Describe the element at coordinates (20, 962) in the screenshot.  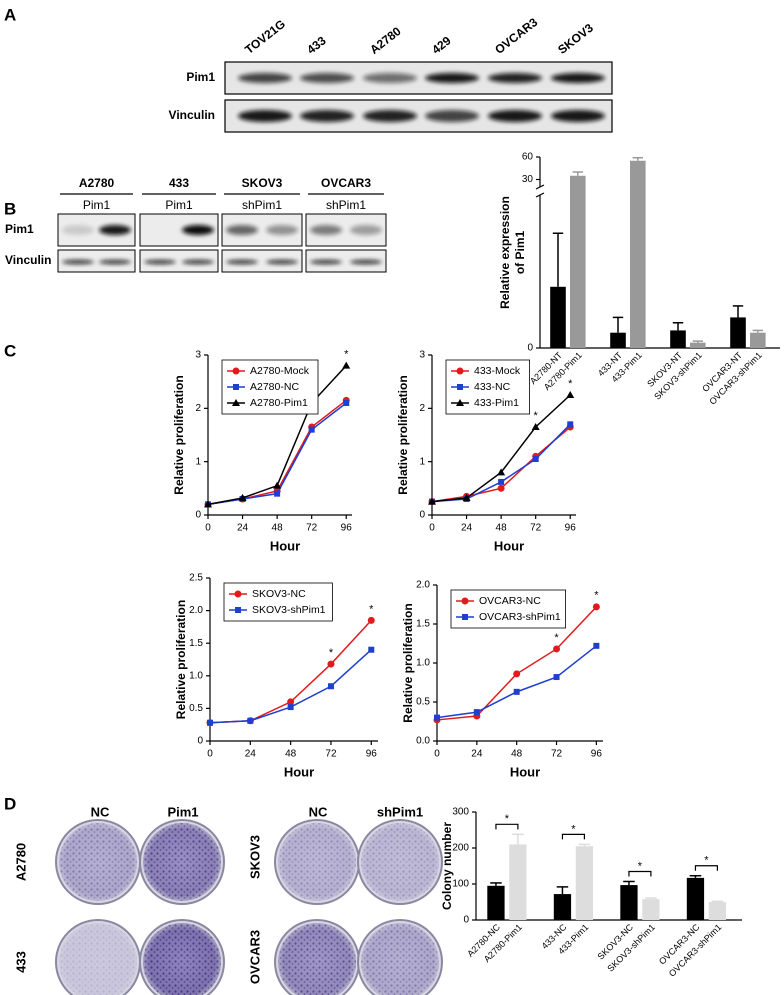
I see `row-label: 433` at that location.